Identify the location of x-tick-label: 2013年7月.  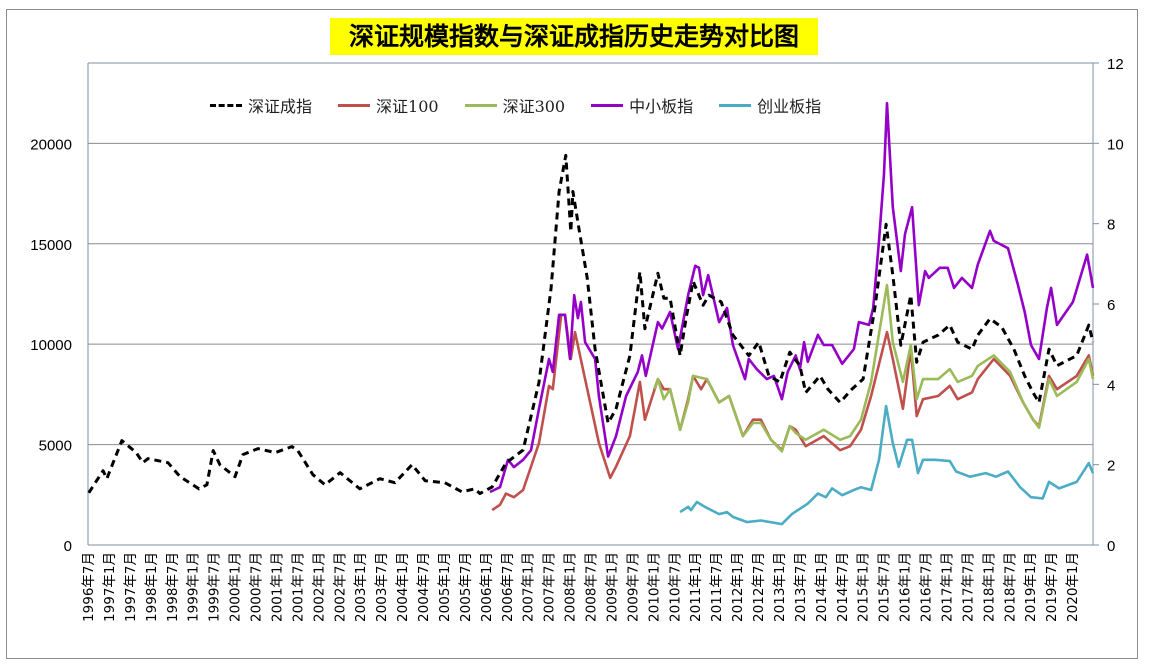
(801, 587).